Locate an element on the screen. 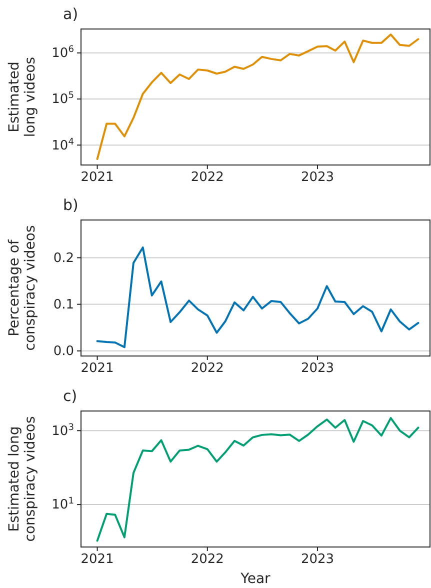 The width and height of the screenshot is (431, 588). chart-title: c) is located at coordinates (70, 396).